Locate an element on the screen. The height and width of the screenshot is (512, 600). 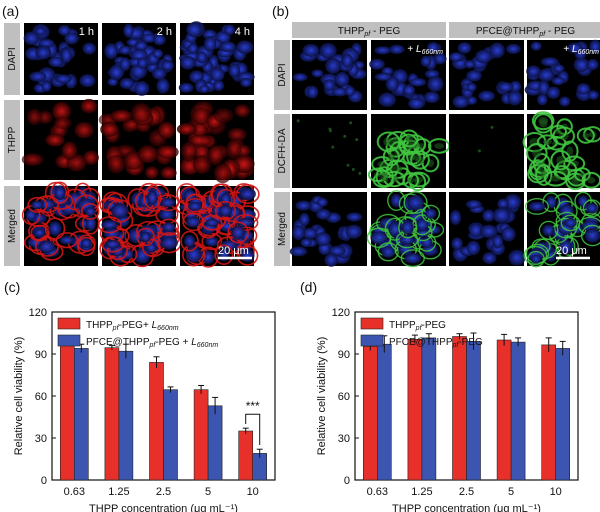
panel-a-time-label: 1 h is located at coordinates (86, 32).